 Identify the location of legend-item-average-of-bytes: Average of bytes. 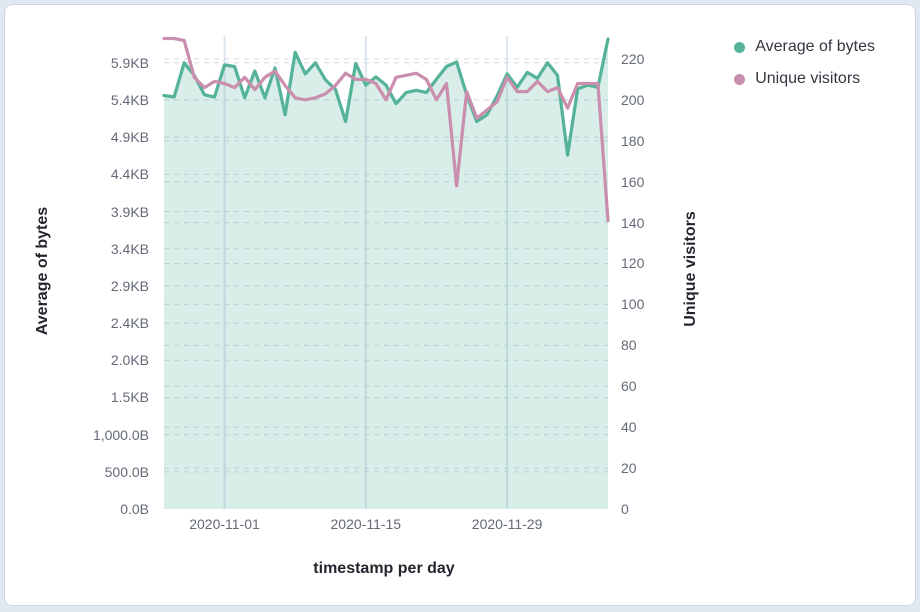
(804, 47).